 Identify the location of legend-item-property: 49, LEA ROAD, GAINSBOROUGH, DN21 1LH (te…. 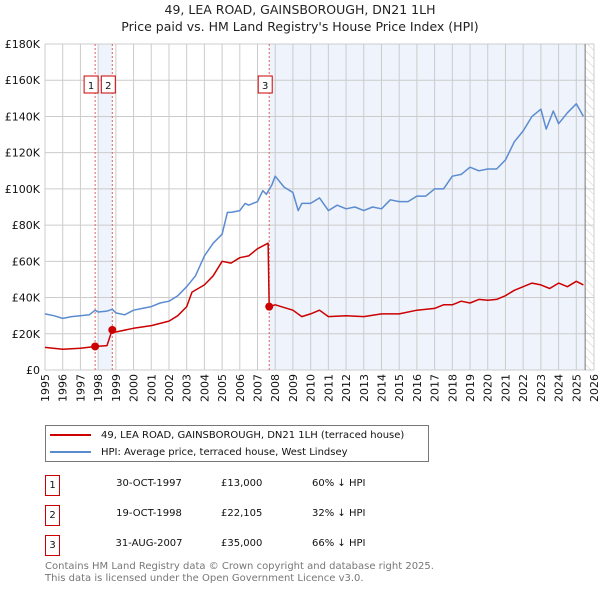
(227, 435).